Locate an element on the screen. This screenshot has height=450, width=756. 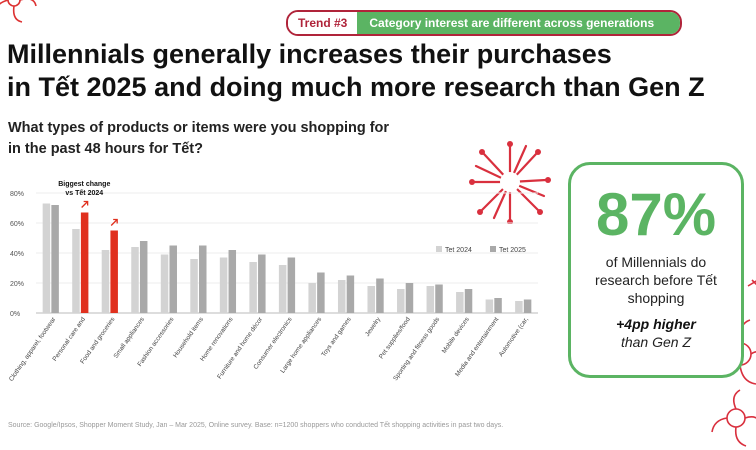
category-label: Small appliances is located at coordinates (129, 338).